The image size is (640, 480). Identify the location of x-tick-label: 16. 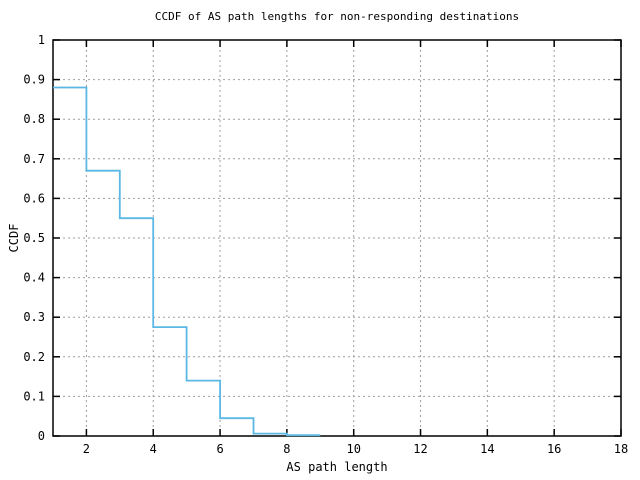
(554, 449).